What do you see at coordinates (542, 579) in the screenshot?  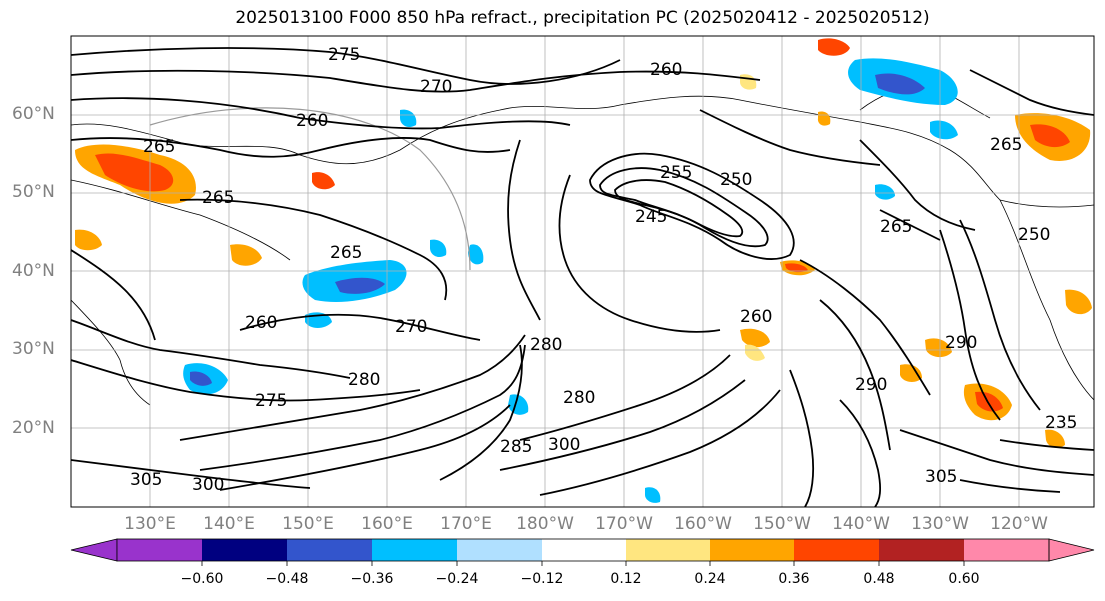 I see `colorbar-tick-label: −0.12` at bounding box center [542, 579].